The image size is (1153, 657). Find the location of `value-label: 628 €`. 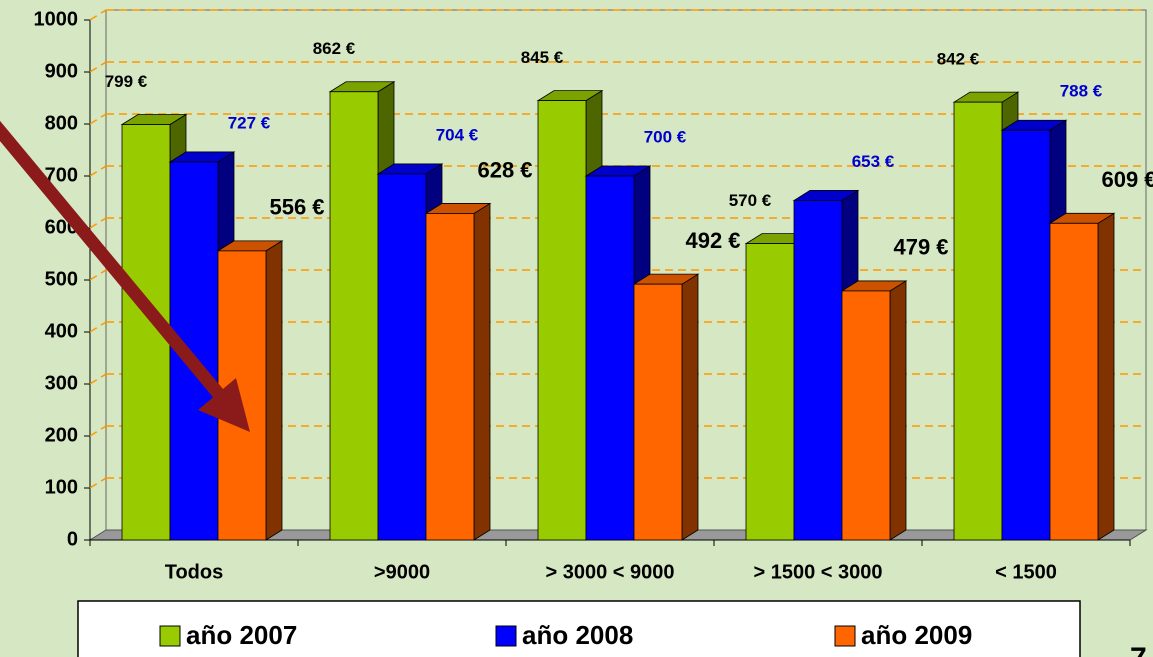

value-label: 628 € is located at coordinates (504, 169).